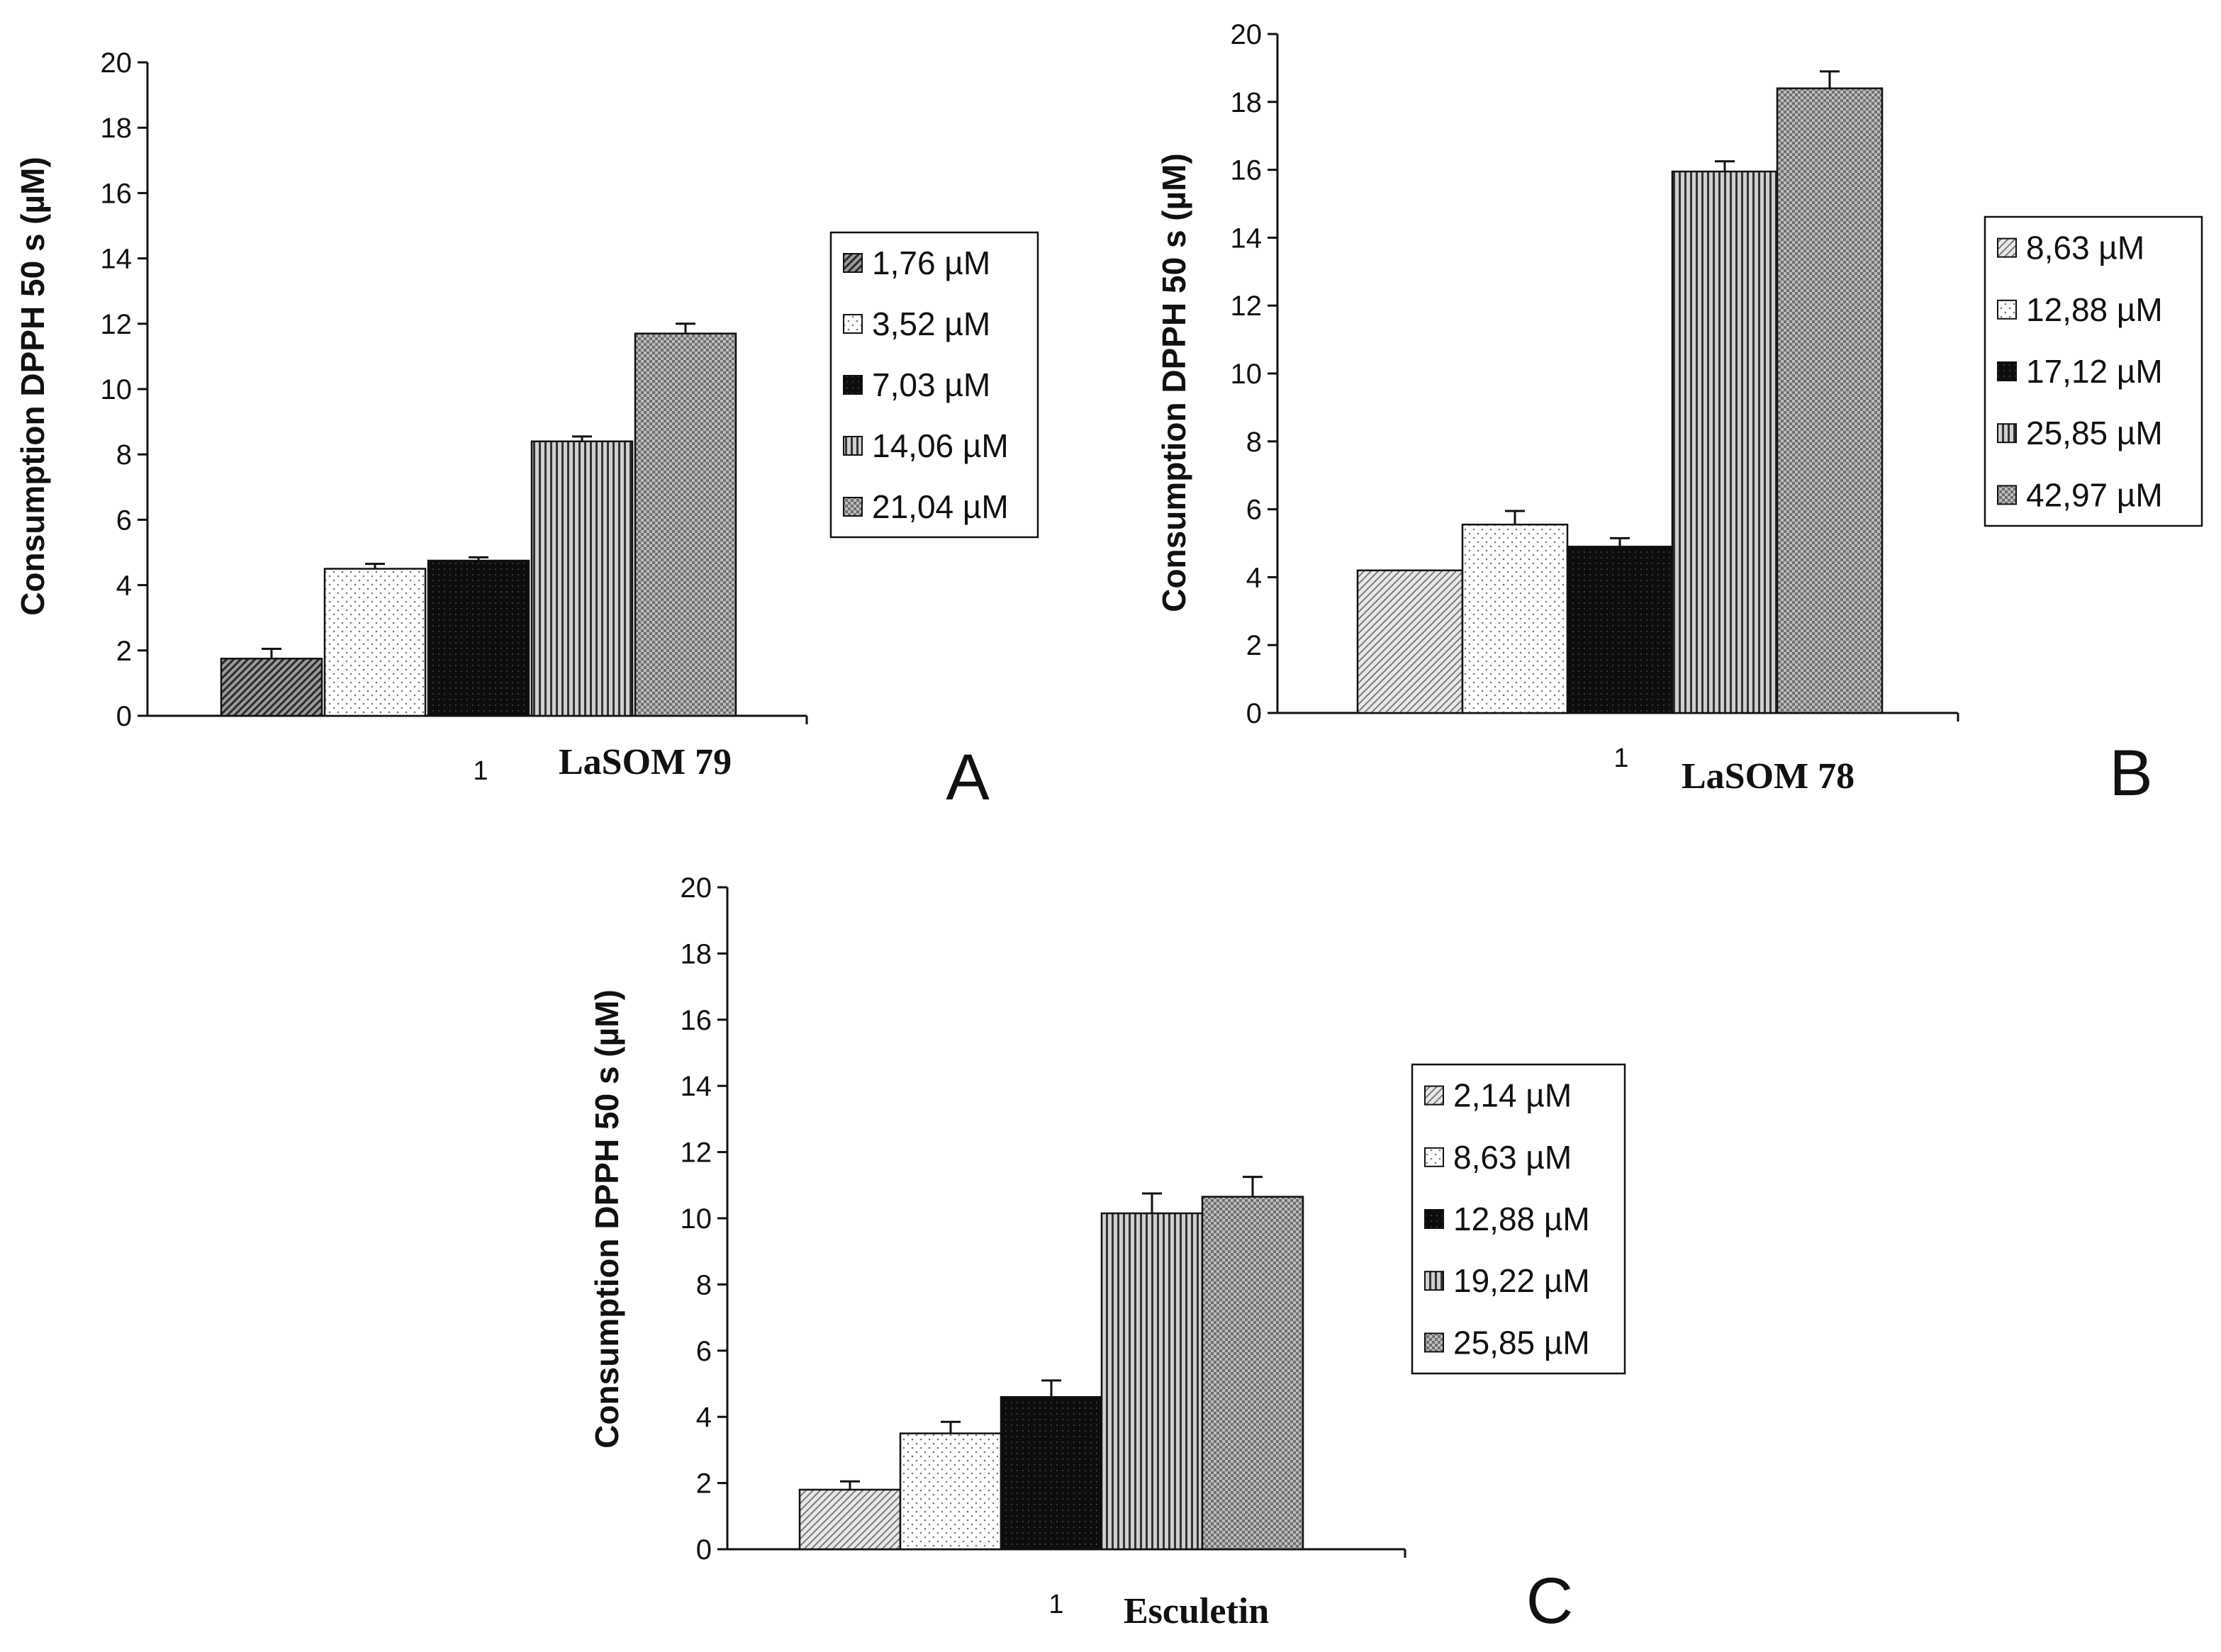  I want to click on legend-label-5: 21,04 µM, so click(940, 507).